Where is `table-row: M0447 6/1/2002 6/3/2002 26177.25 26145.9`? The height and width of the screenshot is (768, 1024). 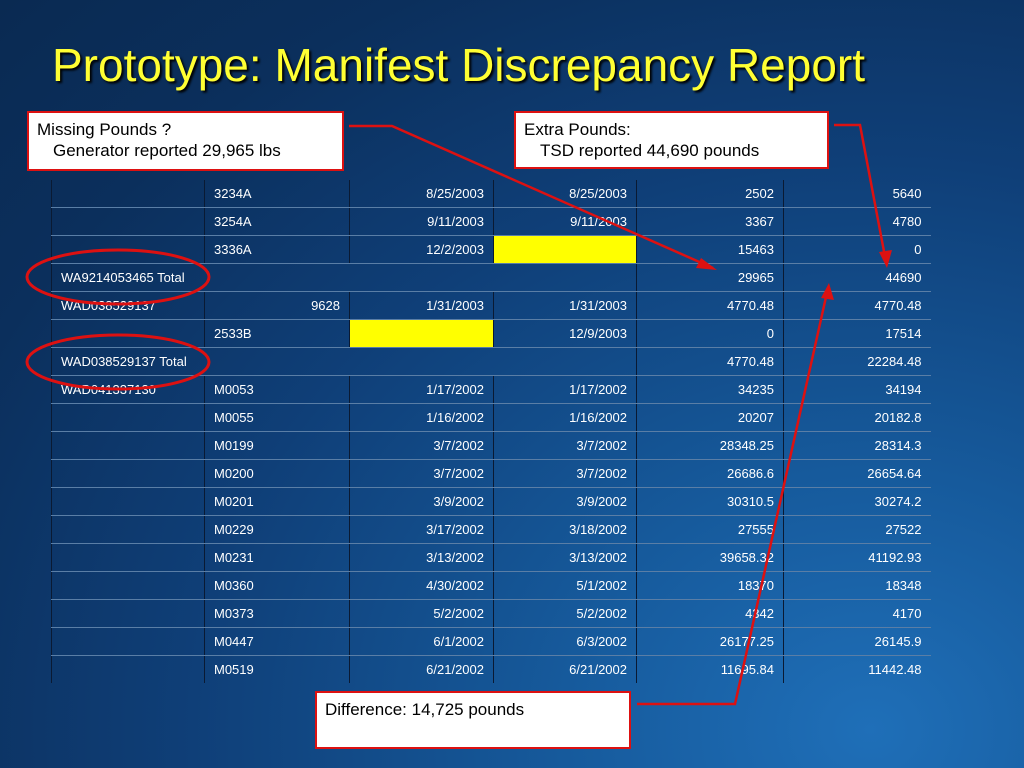
table-row: M0447 6/1/2002 6/3/2002 26177.25 26145.9 is located at coordinates (491, 641).